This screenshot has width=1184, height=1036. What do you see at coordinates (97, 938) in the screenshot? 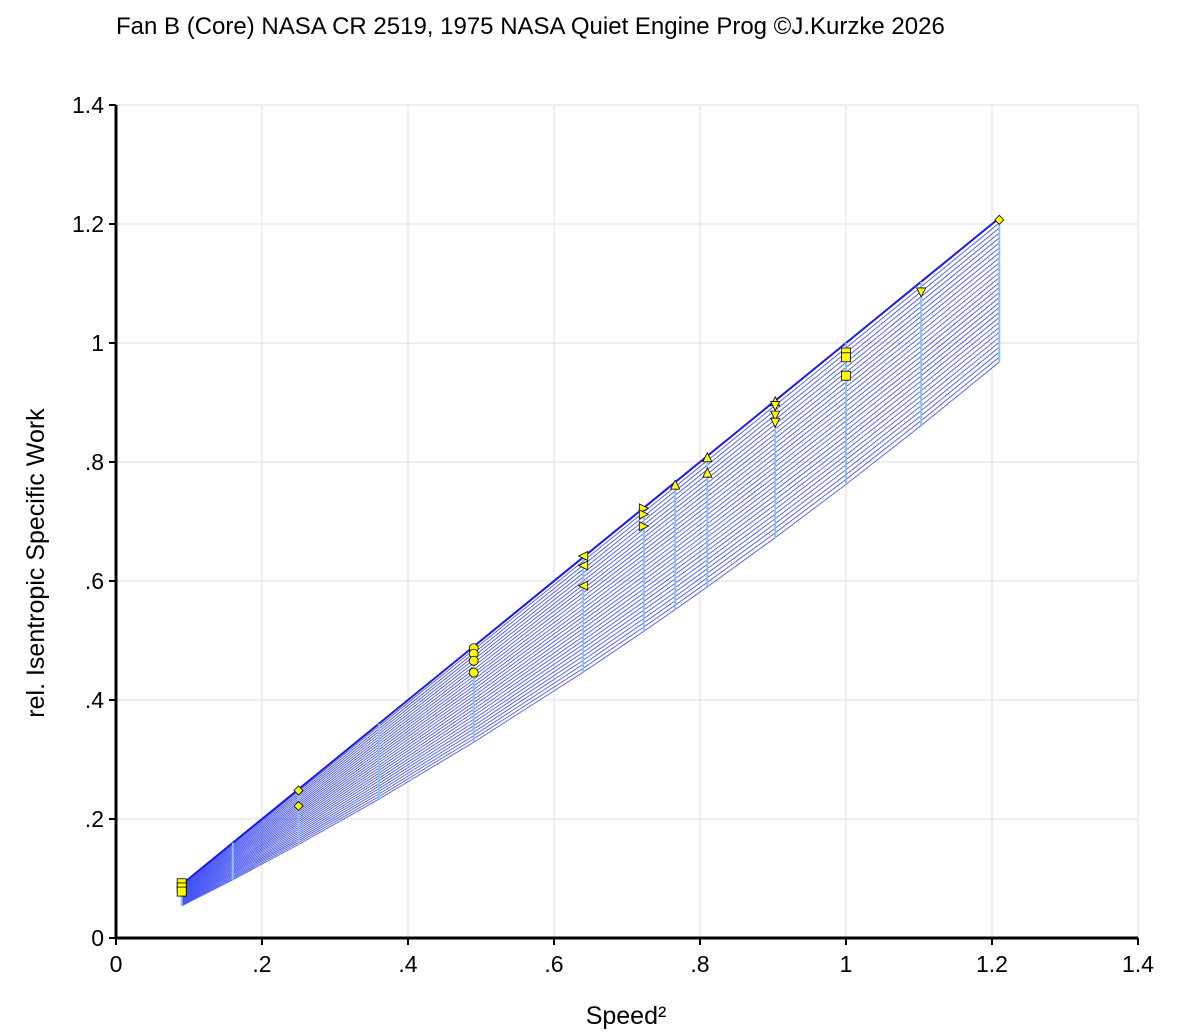
I see `y-tick-label: 0` at bounding box center [97, 938].